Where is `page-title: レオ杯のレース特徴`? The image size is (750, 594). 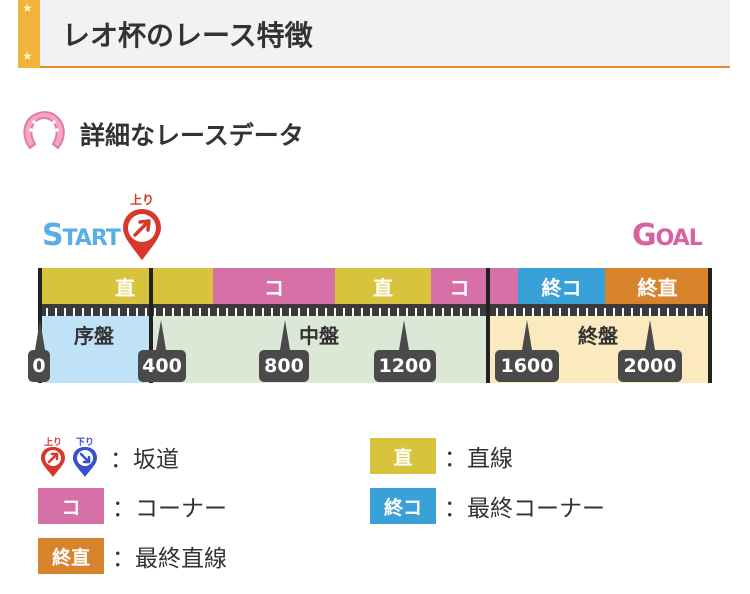 page-title: レオ杯のレース特徴 is located at coordinates (187, 35).